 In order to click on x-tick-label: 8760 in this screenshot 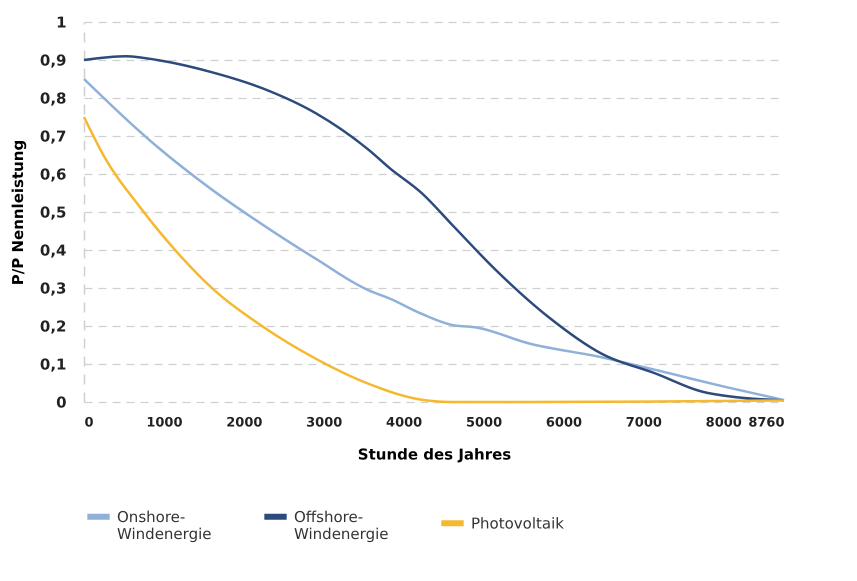, I will do `click(766, 423)`.